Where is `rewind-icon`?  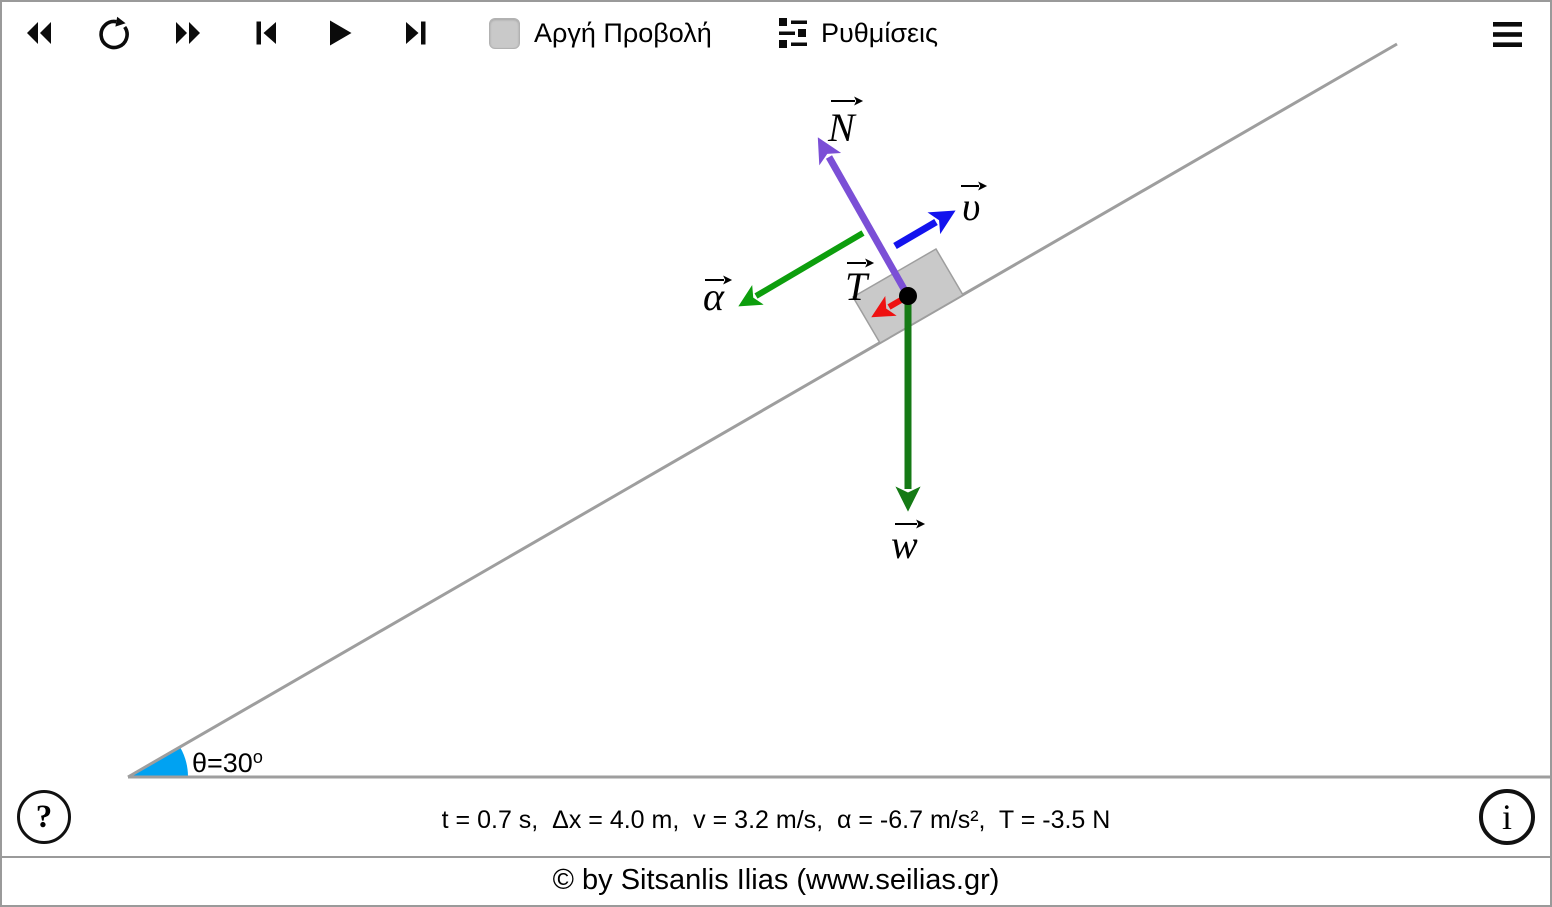 rewind-icon is located at coordinates (39, 33).